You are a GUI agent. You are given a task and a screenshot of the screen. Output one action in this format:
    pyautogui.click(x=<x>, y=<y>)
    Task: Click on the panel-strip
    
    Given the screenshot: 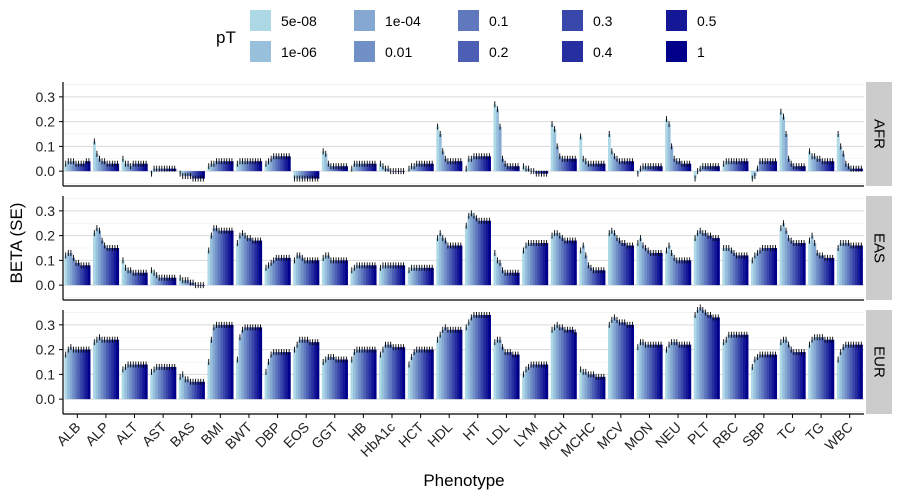 What is the action you would take?
    pyautogui.click(x=879, y=362)
    